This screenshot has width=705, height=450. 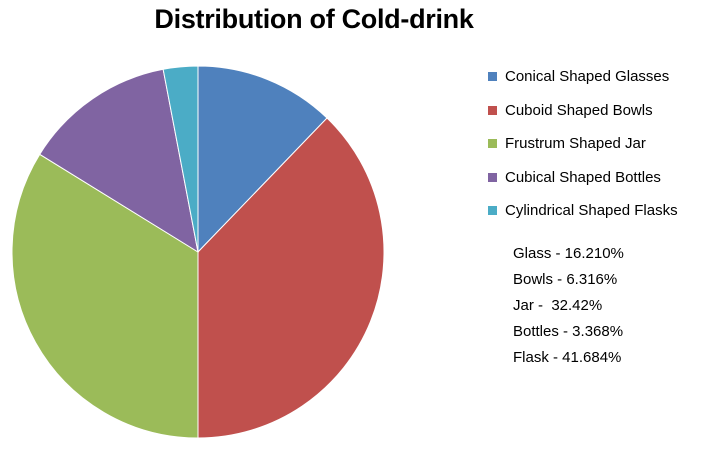 What do you see at coordinates (568, 253) in the screenshot?
I see `note-glass: Glass - 16.210%` at bounding box center [568, 253].